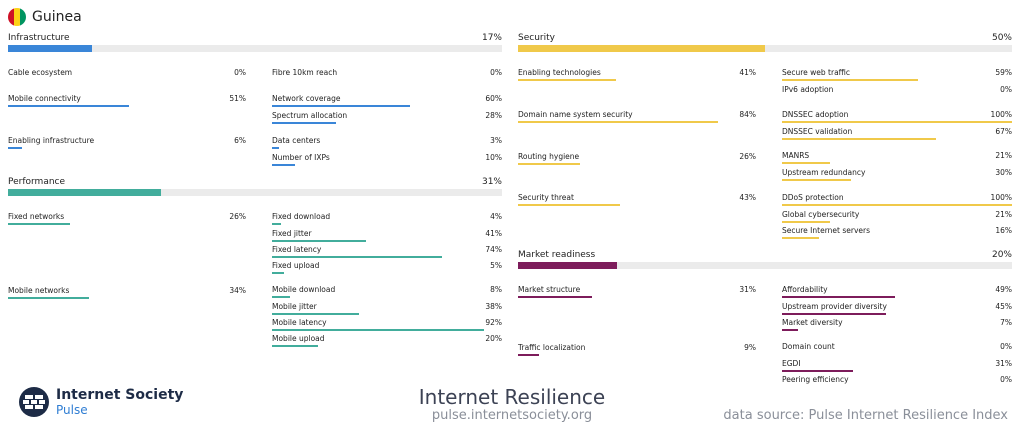 The image size is (1024, 430). What do you see at coordinates (496, 140) in the screenshot?
I see `metric-value: 3%` at bounding box center [496, 140].